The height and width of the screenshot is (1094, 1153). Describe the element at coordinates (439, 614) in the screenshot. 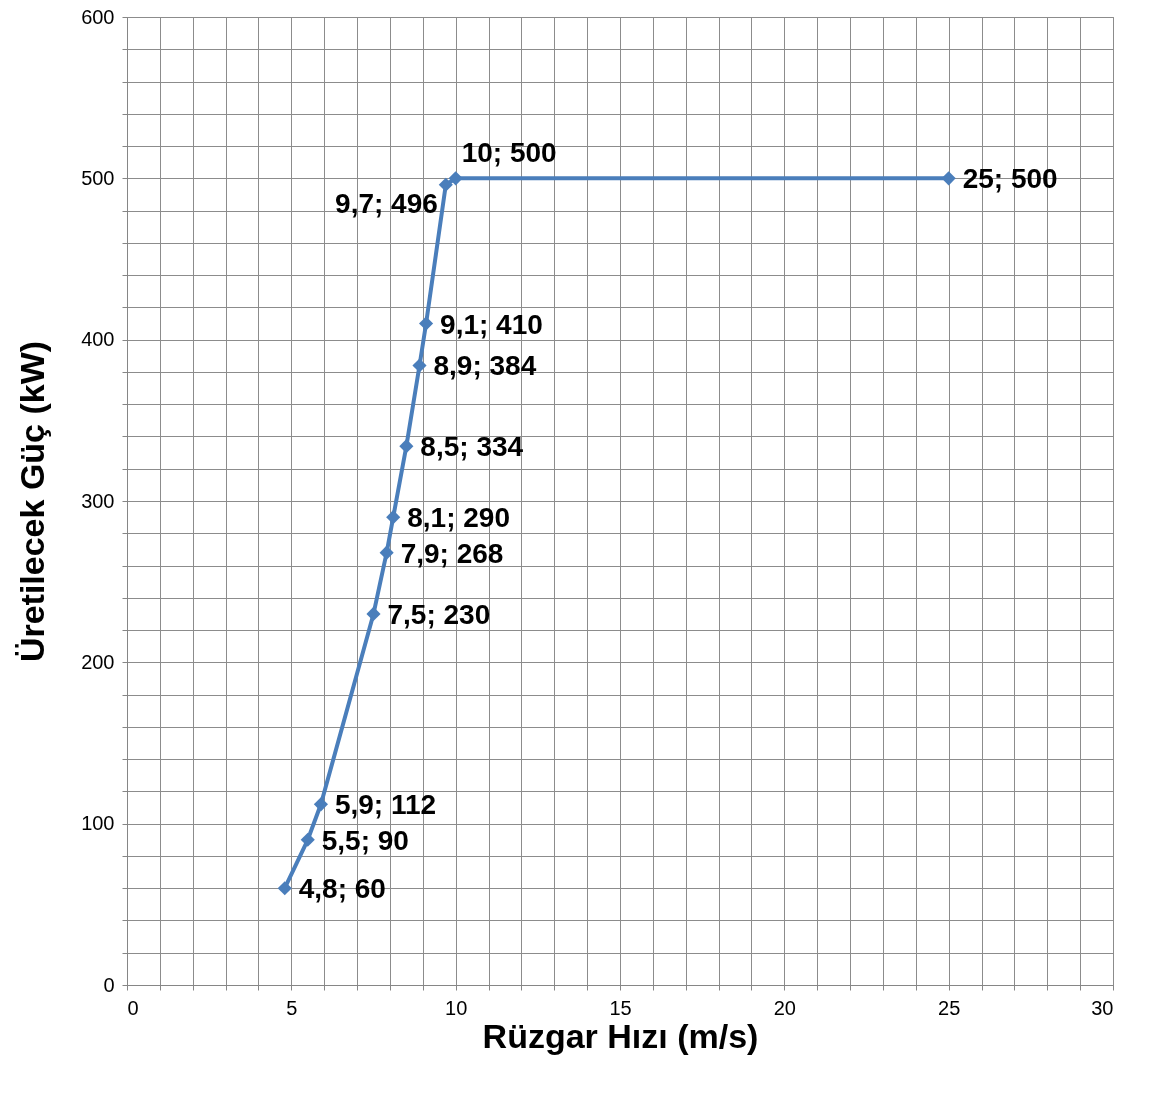

I see `data-label: 7,5; 230` at that location.